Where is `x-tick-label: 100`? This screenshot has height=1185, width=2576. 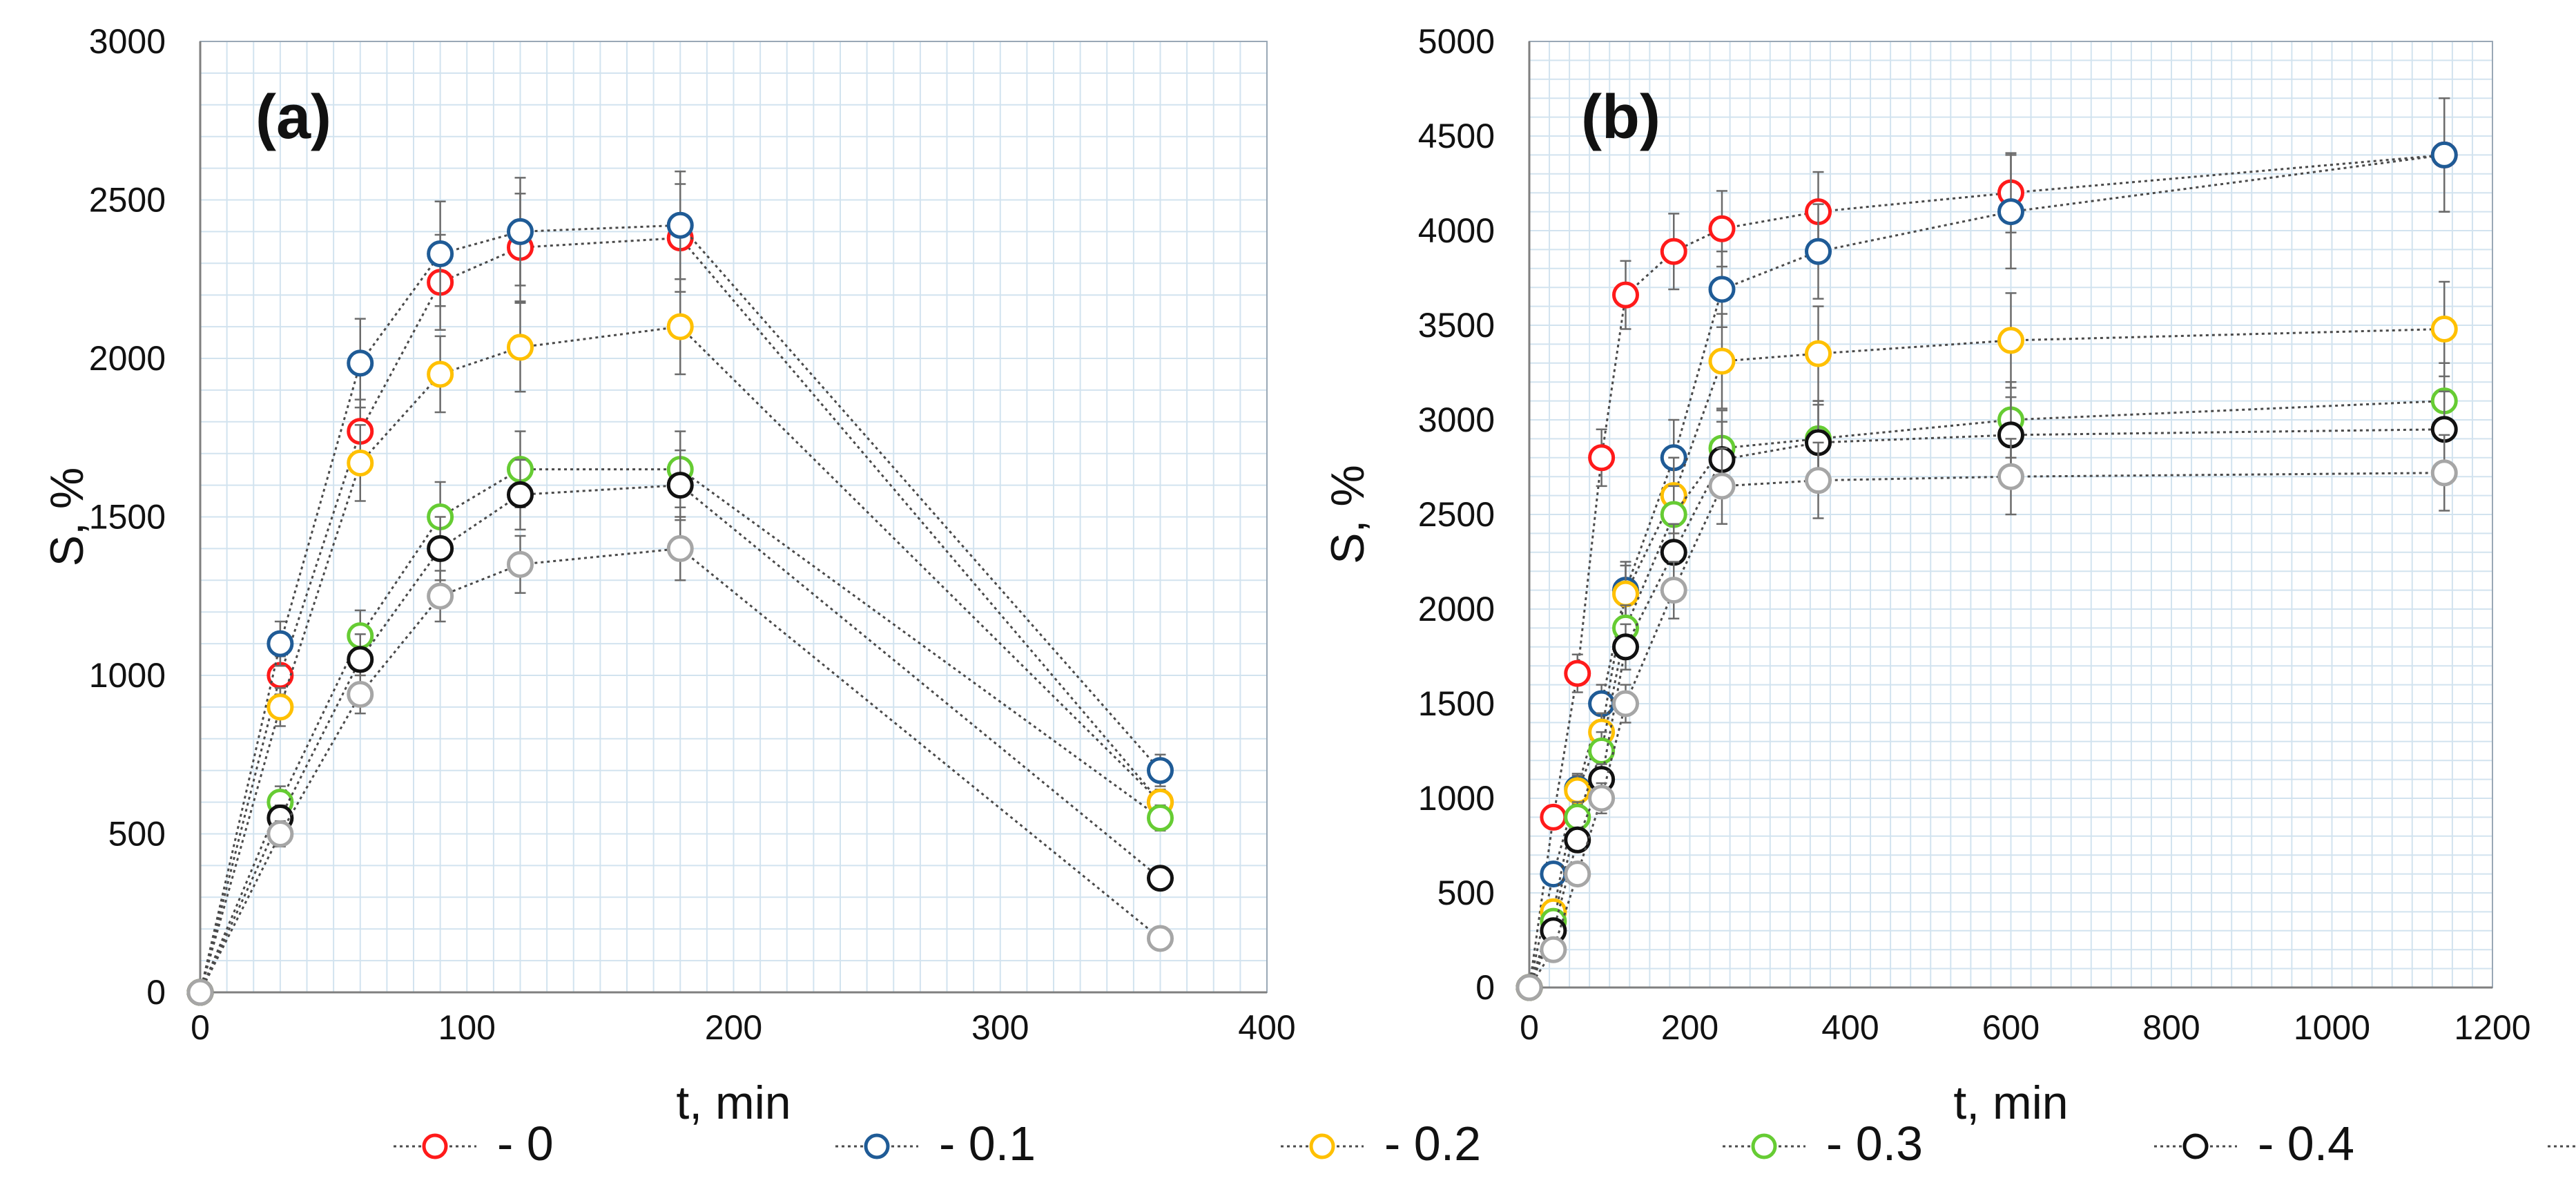 x-tick-label: 100 is located at coordinates (467, 1027).